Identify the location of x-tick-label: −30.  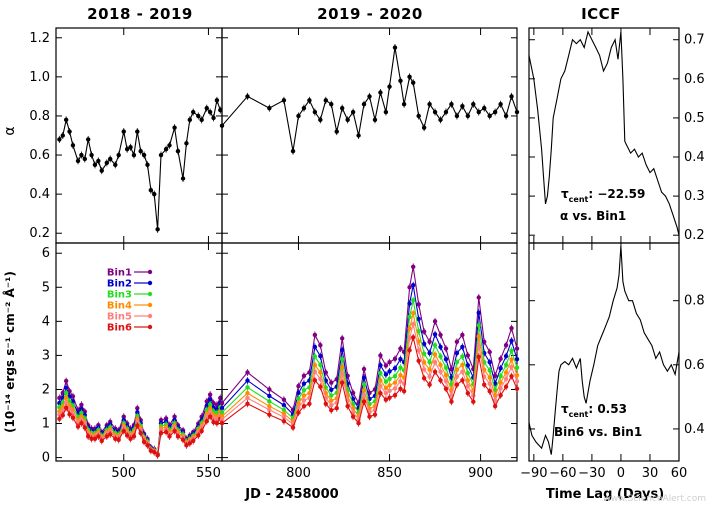
(591, 473).